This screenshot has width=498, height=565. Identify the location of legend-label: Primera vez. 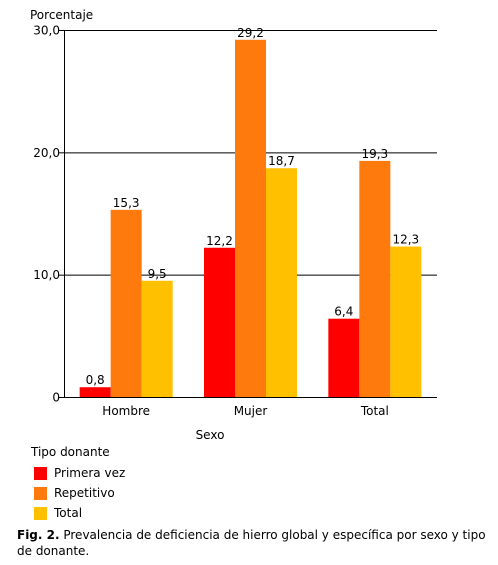
(90, 473).